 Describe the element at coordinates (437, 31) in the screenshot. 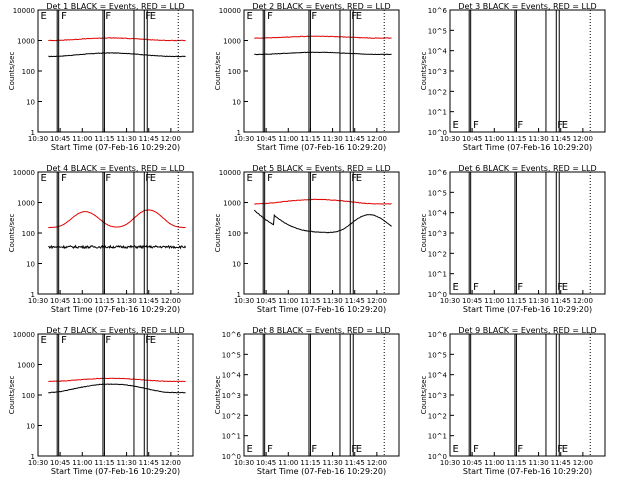

I see `y-tick-label: 10^5` at that location.